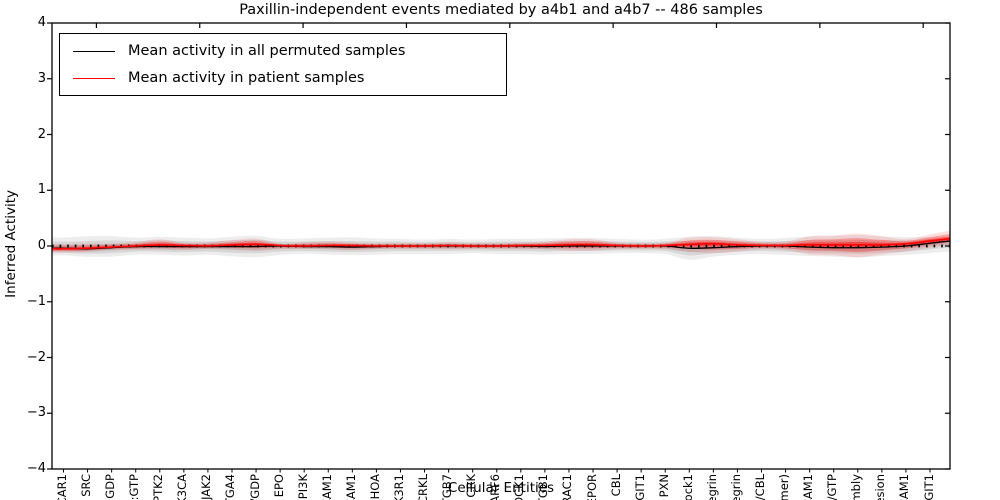  Describe the element at coordinates (86, 485) in the screenshot. I see `x-tick-label: SRC` at that location.